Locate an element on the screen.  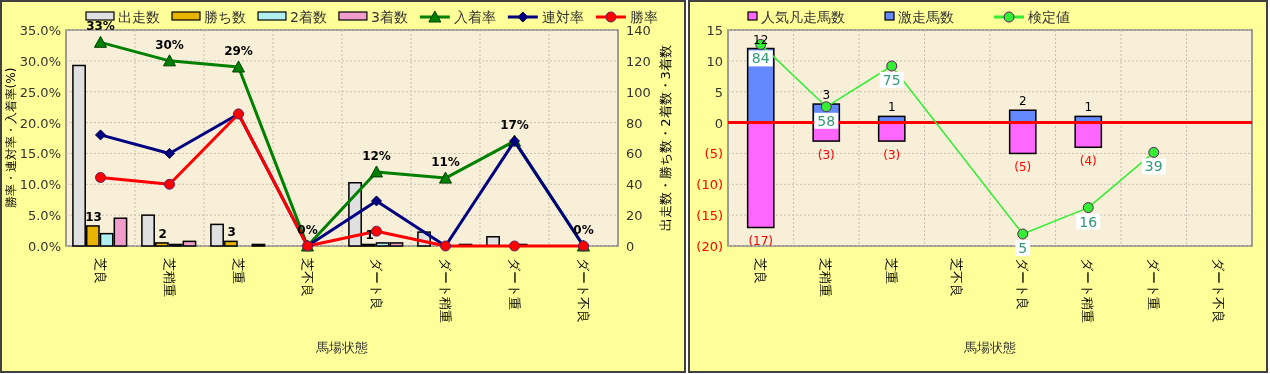
y-tick-label: (15) is located at coordinates (709, 216).